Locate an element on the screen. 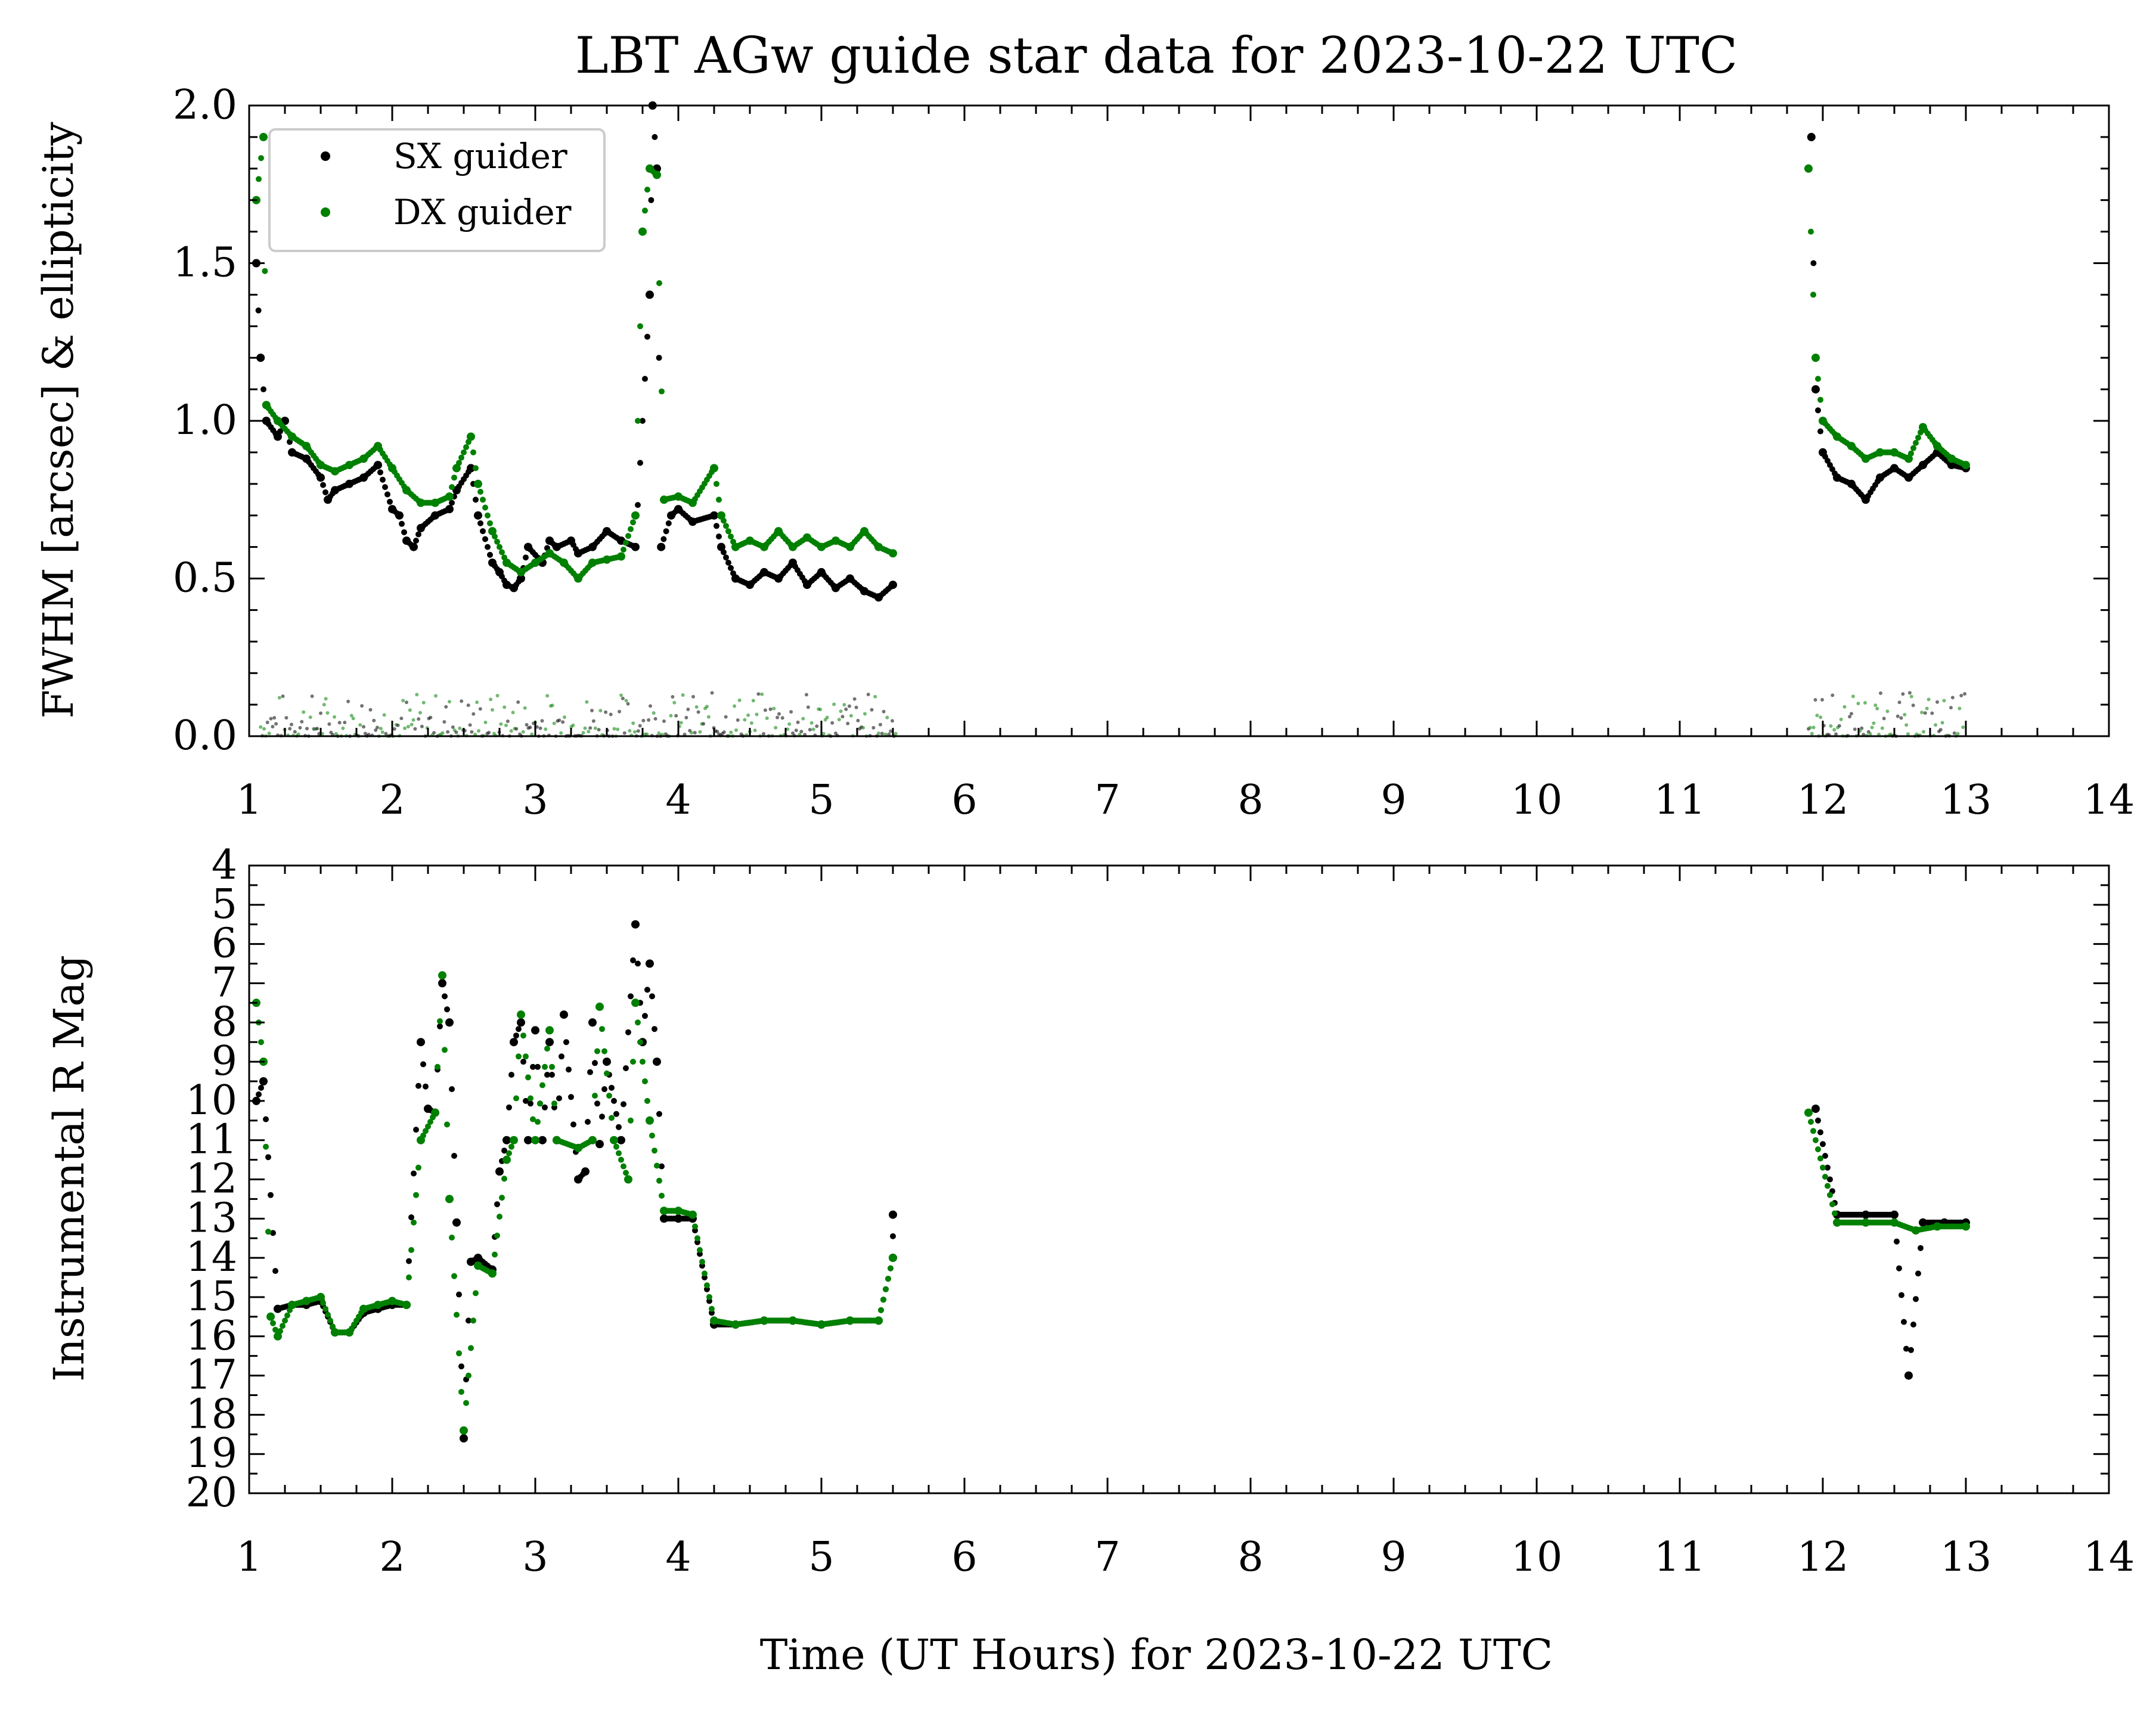 This screenshot has height=1712, width=2156. mag-x-tick-label: 1 is located at coordinates (249, 1557).